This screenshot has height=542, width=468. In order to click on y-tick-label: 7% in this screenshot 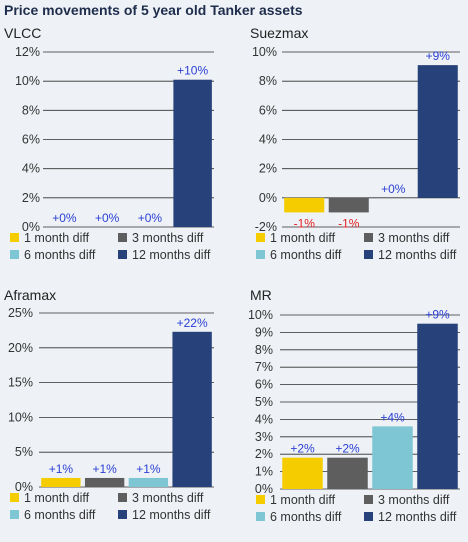, I will do `click(264, 367)`.